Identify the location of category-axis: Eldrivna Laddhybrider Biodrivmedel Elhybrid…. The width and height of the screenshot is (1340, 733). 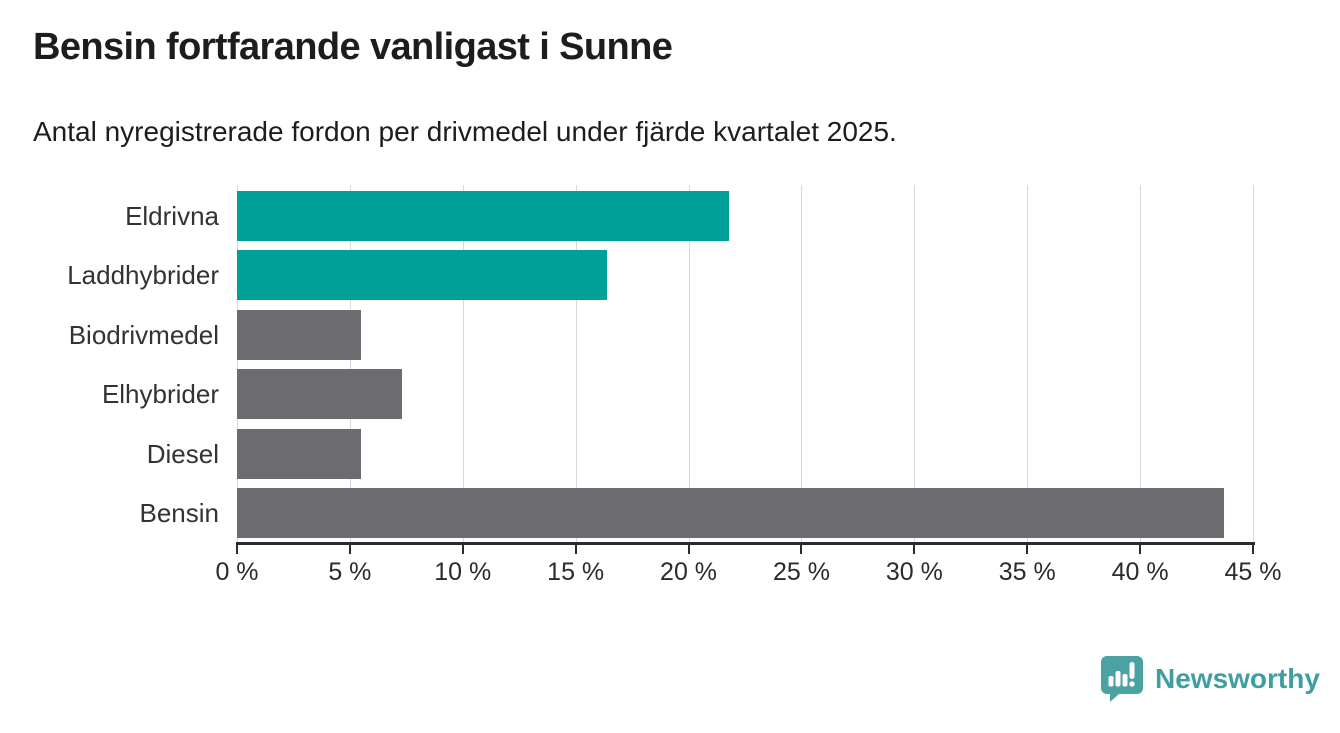
(109, 364).